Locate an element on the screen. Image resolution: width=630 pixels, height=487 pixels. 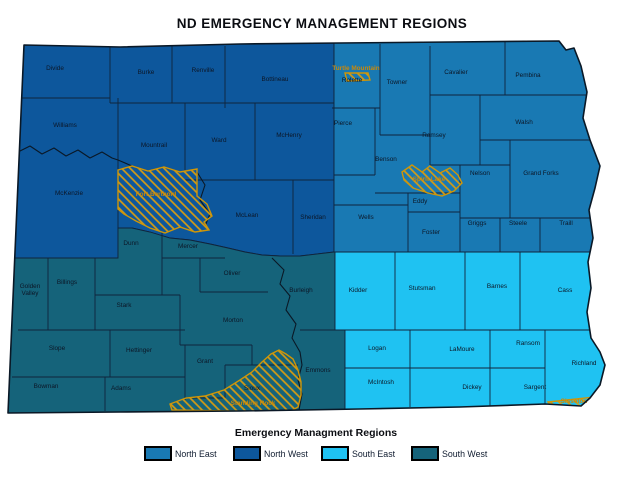
legend-item-south-east: South East is located at coordinates (358, 453).